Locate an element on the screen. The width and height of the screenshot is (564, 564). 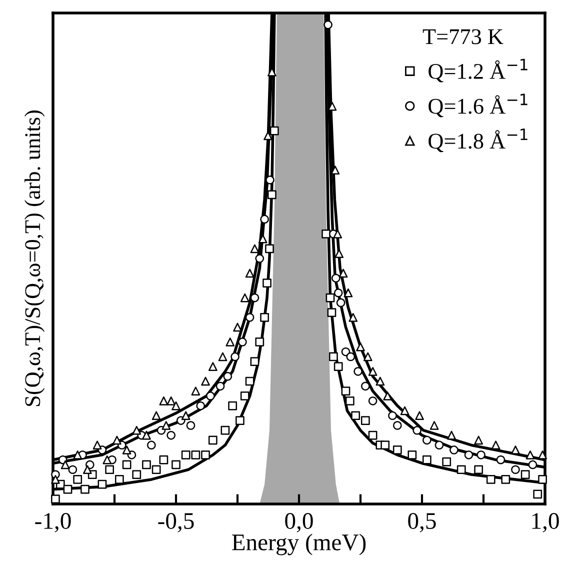
legend-label: Q=1.6 Å$^{−1}$ is located at coordinates (478, 106).